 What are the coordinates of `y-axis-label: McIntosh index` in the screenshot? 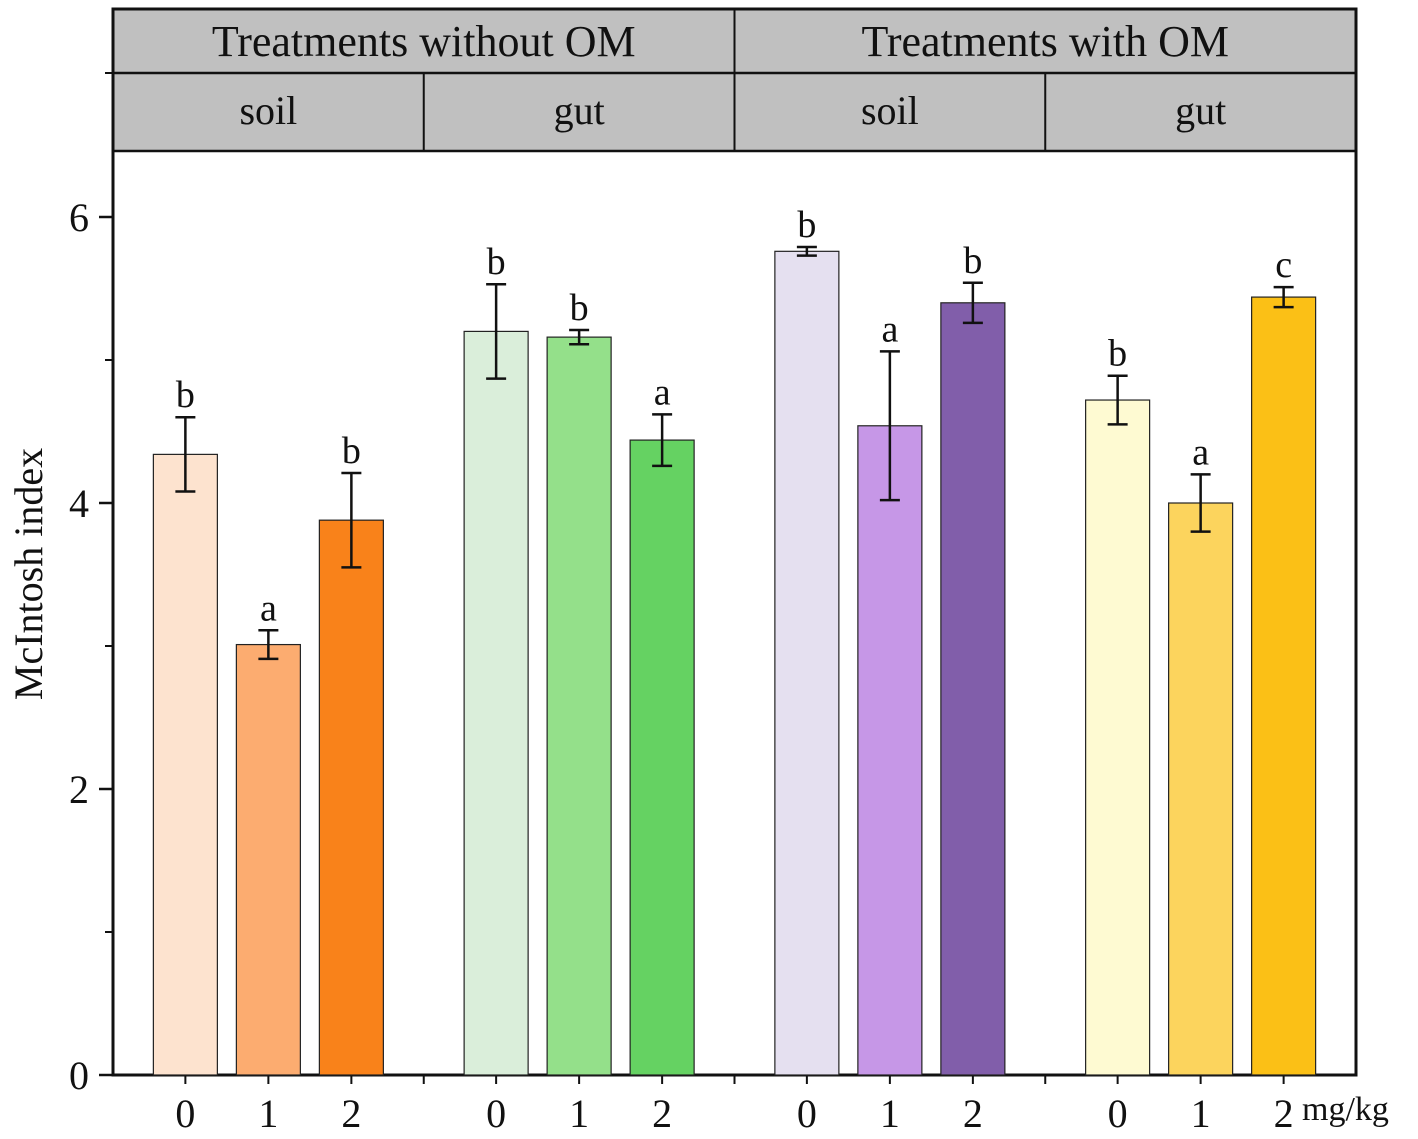 It's located at (28, 574).